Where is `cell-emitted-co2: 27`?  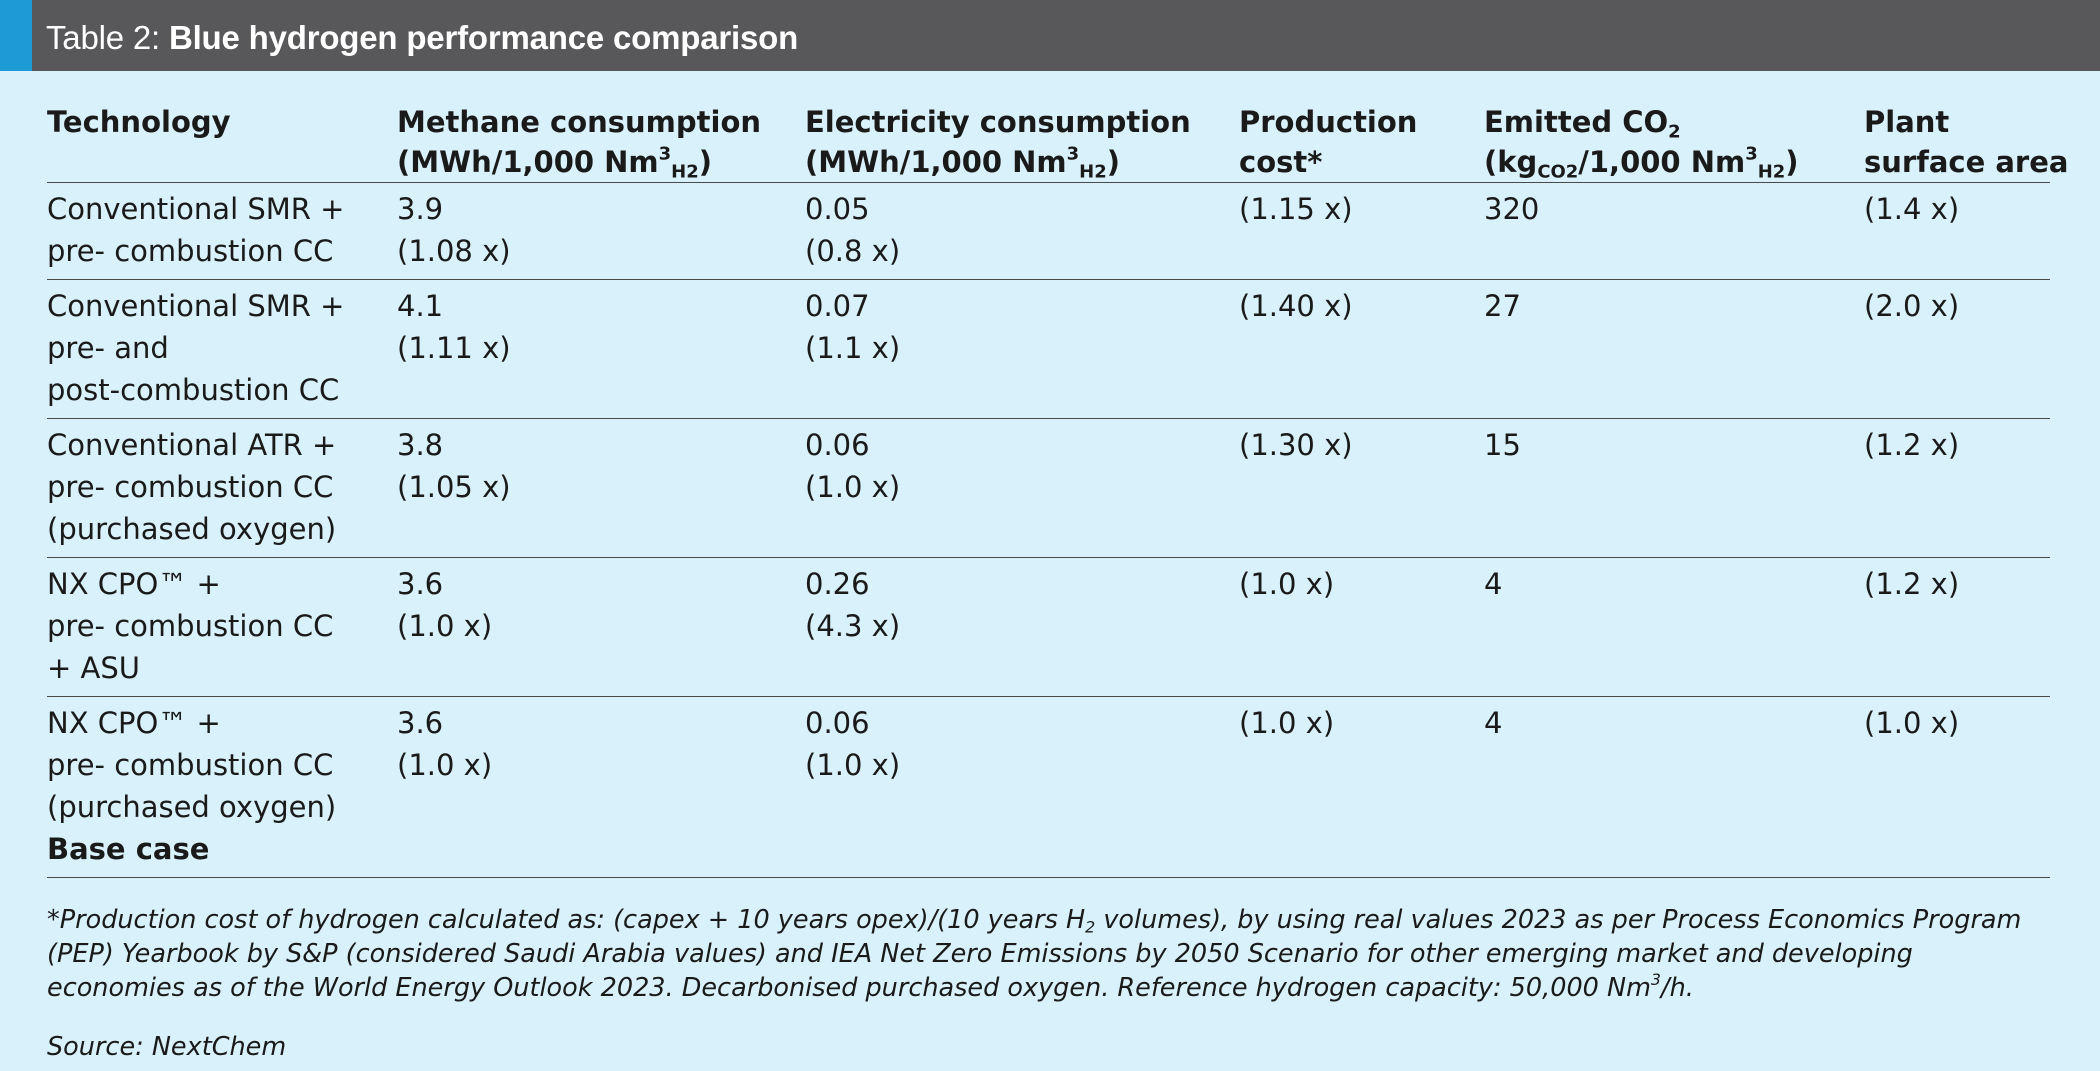 cell-emitted-co2: 27 is located at coordinates (1674, 349).